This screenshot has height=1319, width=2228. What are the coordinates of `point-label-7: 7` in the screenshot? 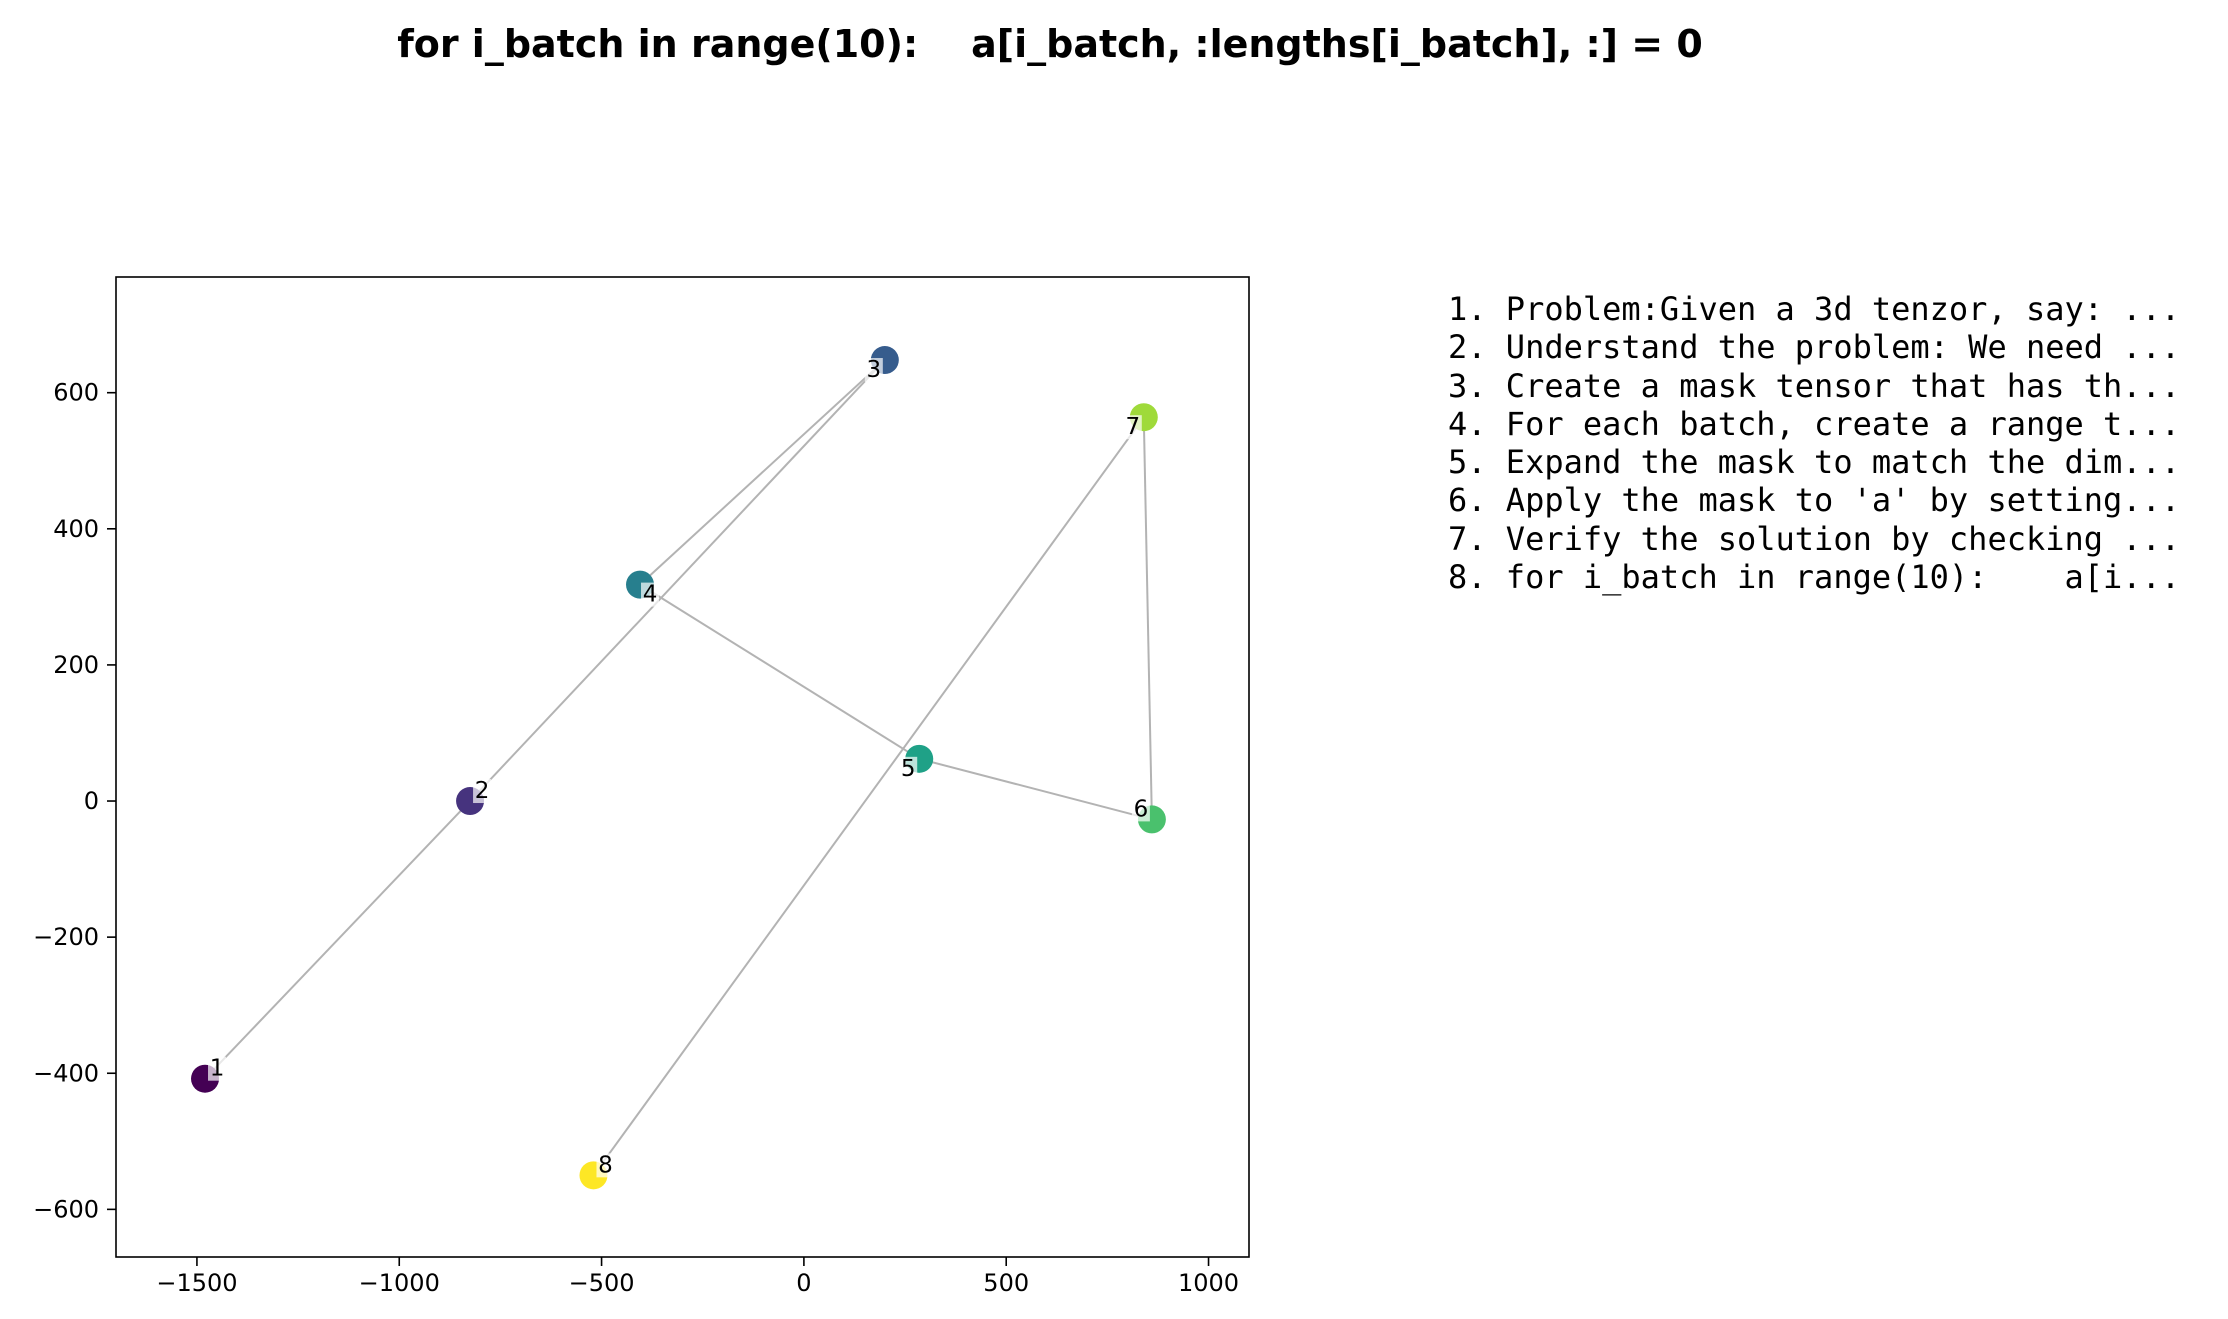 It's located at (1132, 427).